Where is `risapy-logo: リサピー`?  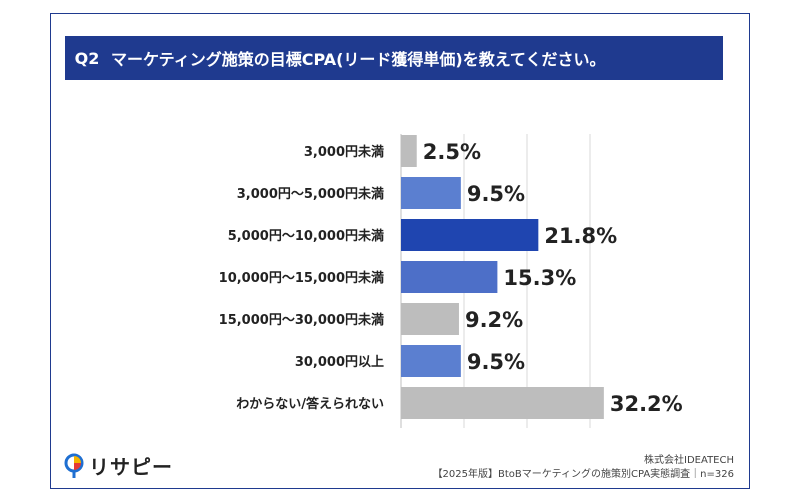 risapy-logo: リサピー is located at coordinates (118, 465).